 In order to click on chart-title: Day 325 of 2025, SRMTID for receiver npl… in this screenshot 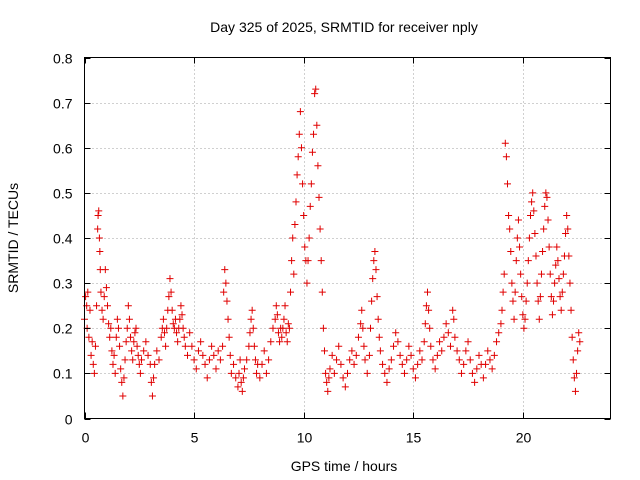, I will do `click(344, 27)`.